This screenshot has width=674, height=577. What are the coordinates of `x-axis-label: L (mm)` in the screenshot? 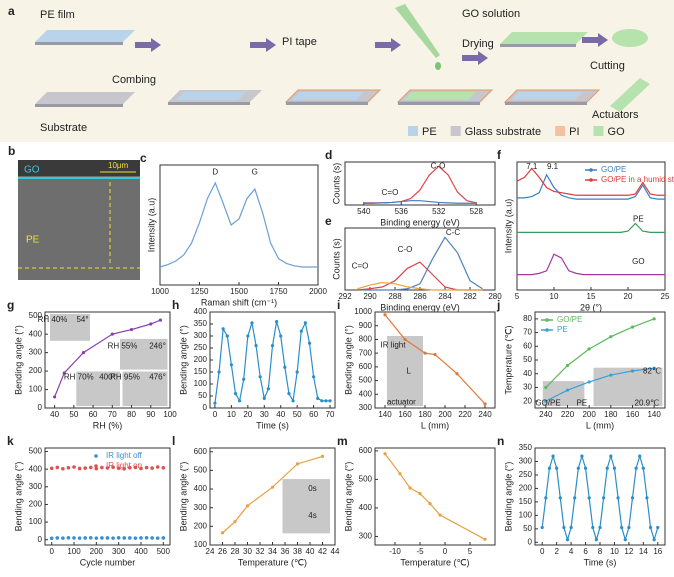 It's located at (600, 425).